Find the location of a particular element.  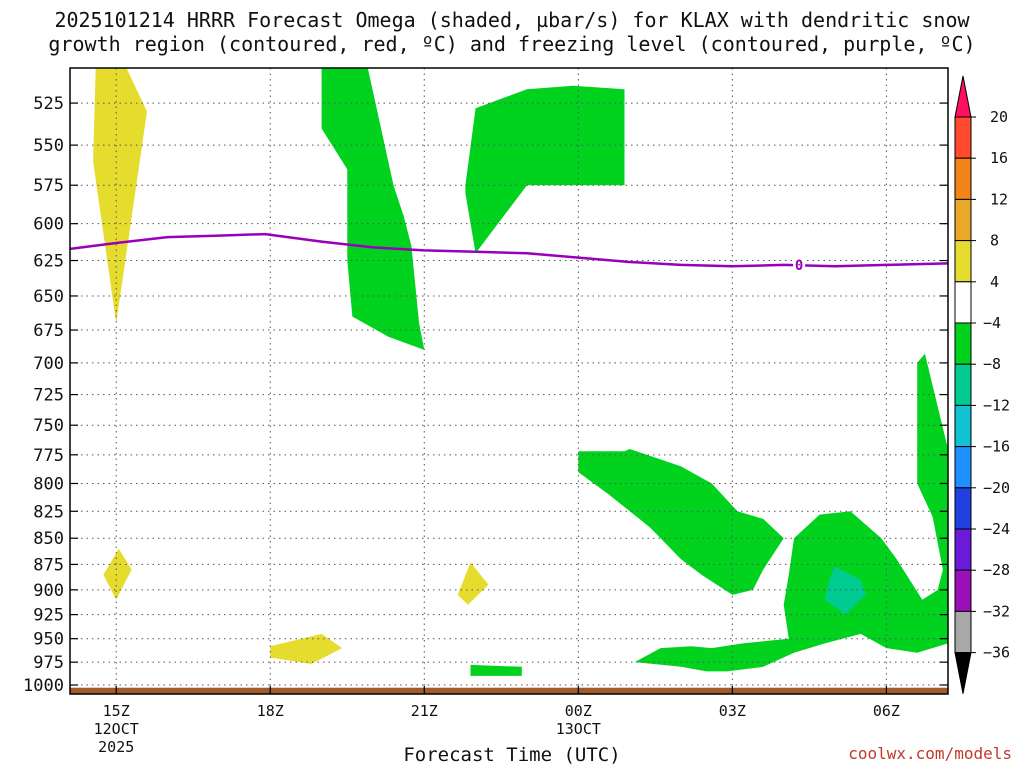

colorbar-label: −32 is located at coordinates (996, 611).